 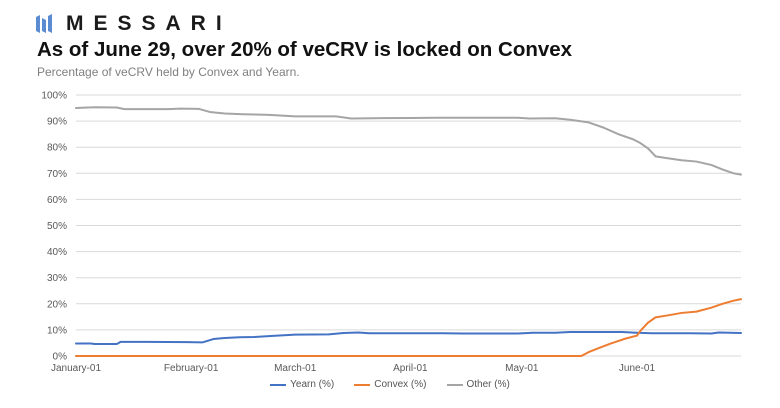 What do you see at coordinates (488, 384) in the screenshot?
I see `legend-label: Other (%)` at bounding box center [488, 384].